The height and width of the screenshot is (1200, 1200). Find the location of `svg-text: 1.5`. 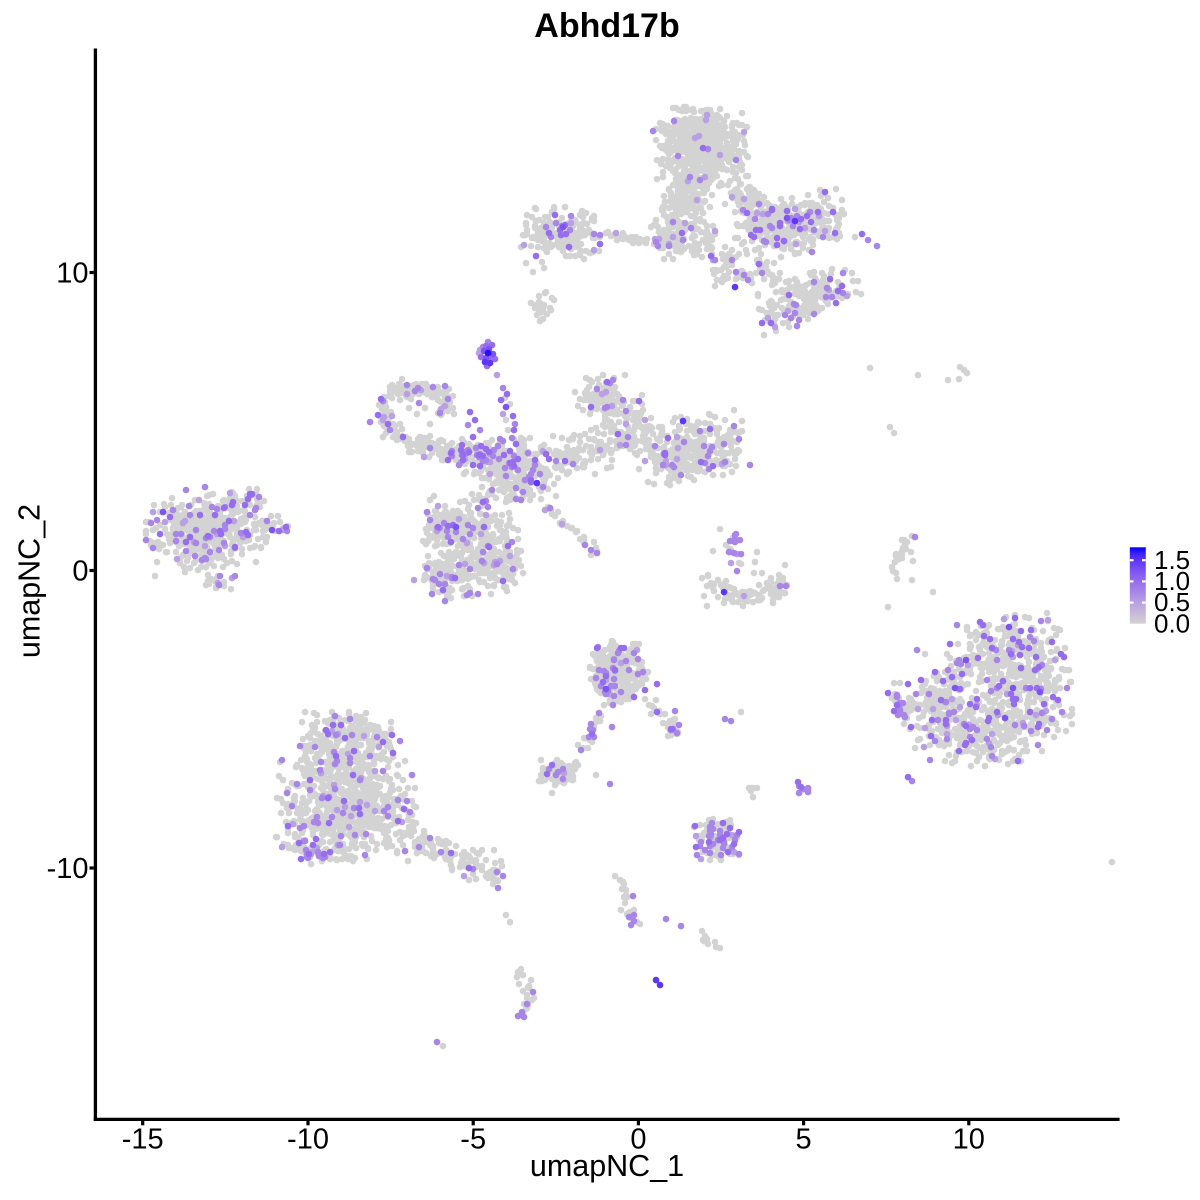

svg-text: 1.5 is located at coordinates (1172, 560).